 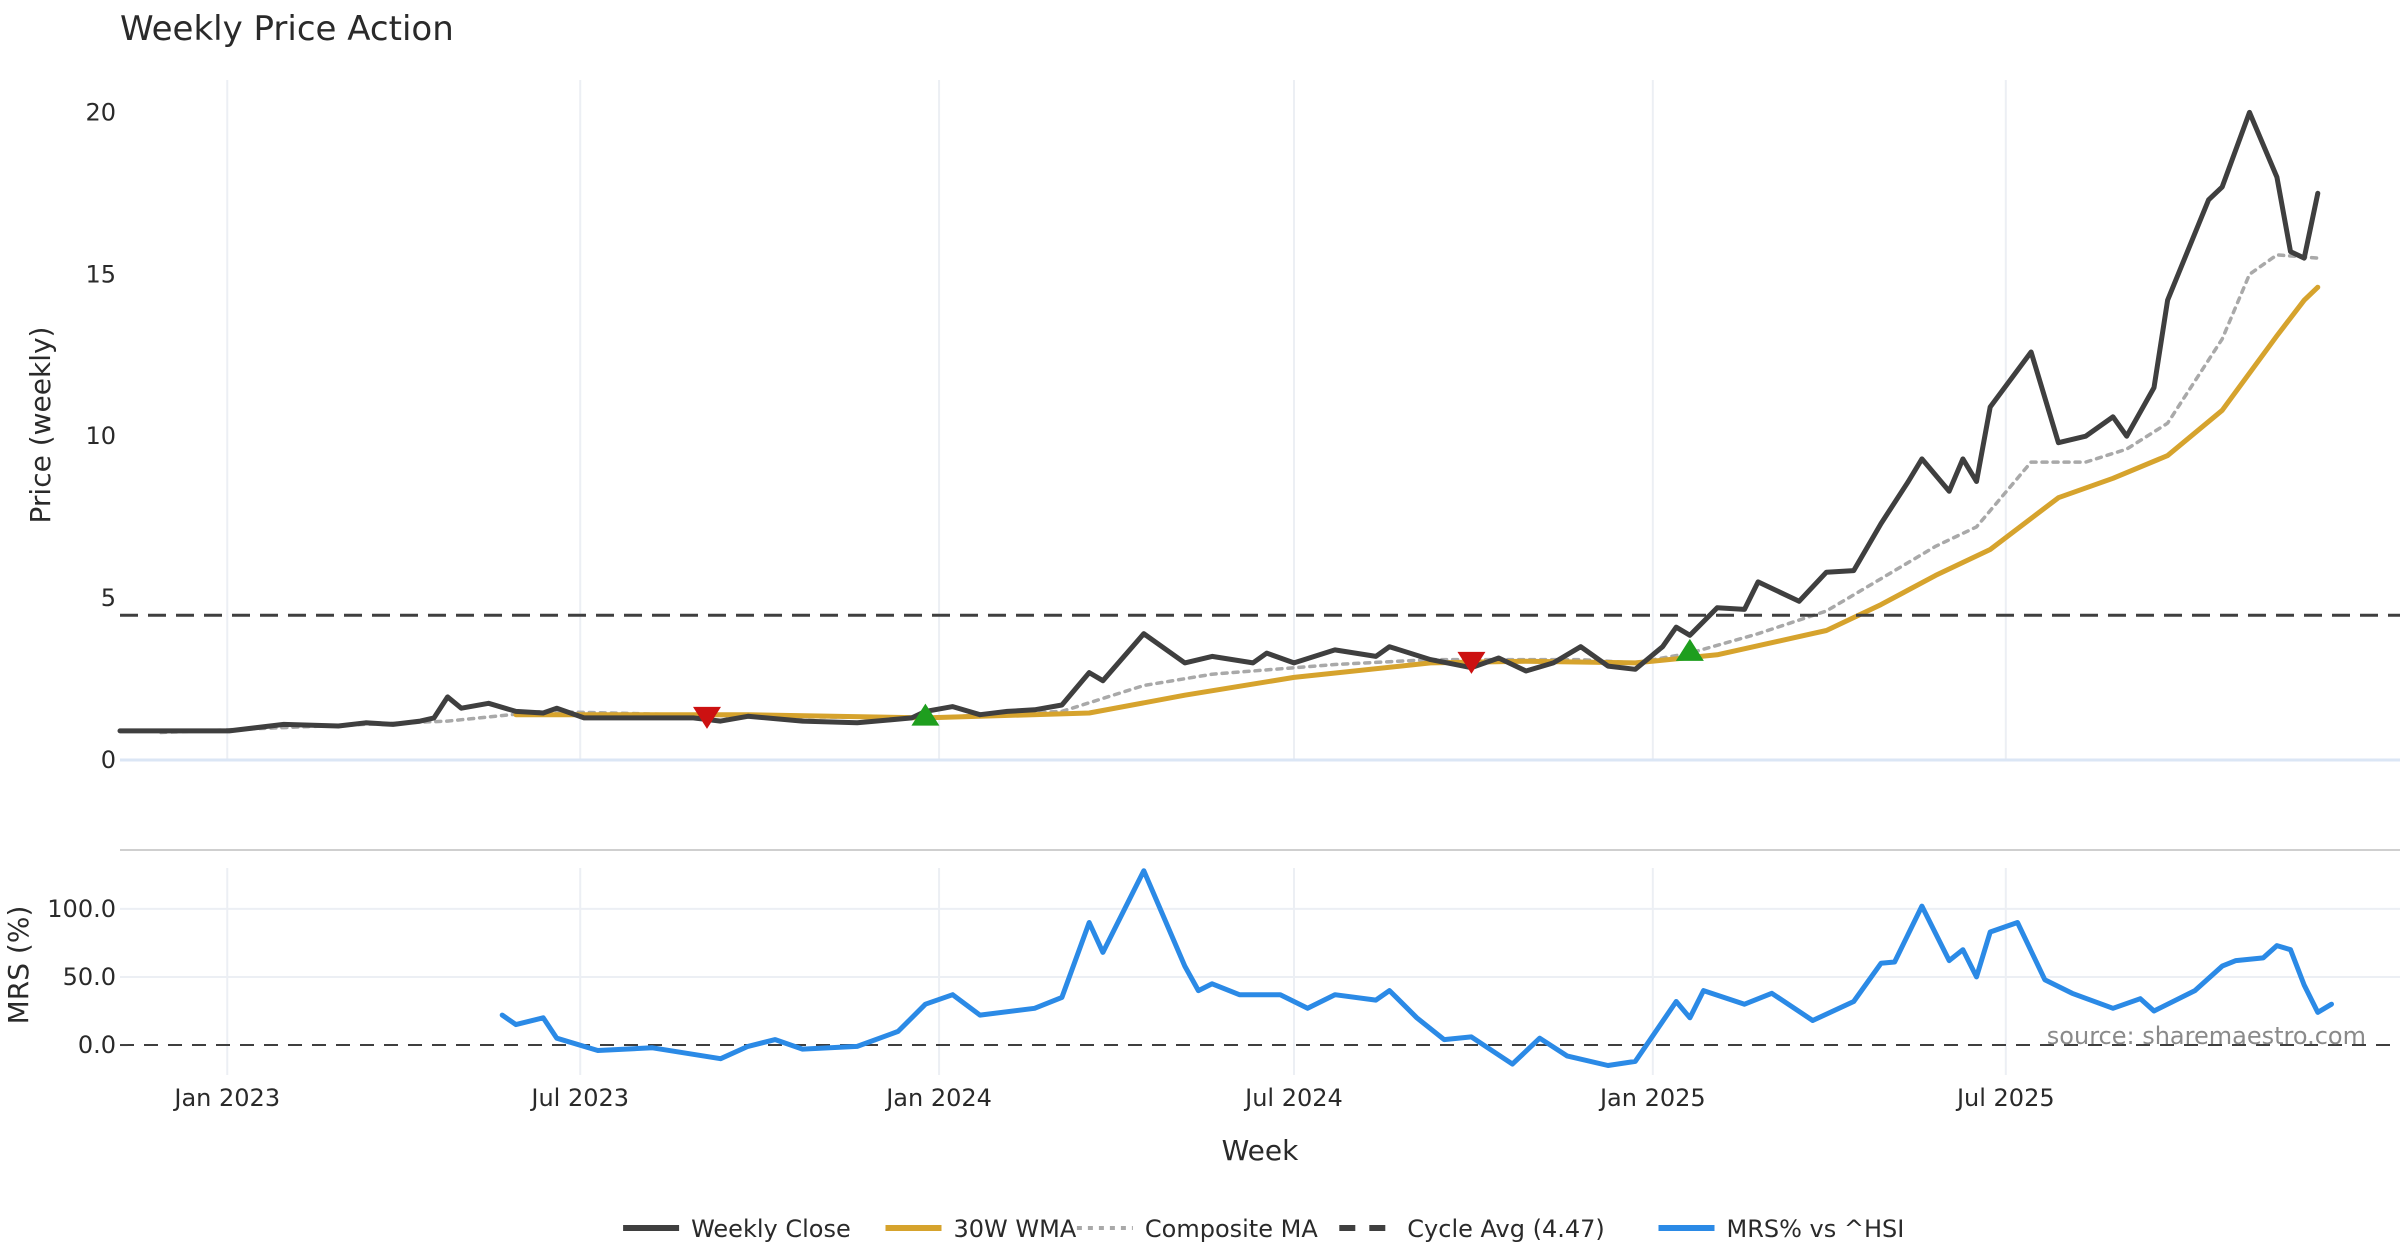 I want to click on price-y-tick-4: 20, so click(x=100, y=112).